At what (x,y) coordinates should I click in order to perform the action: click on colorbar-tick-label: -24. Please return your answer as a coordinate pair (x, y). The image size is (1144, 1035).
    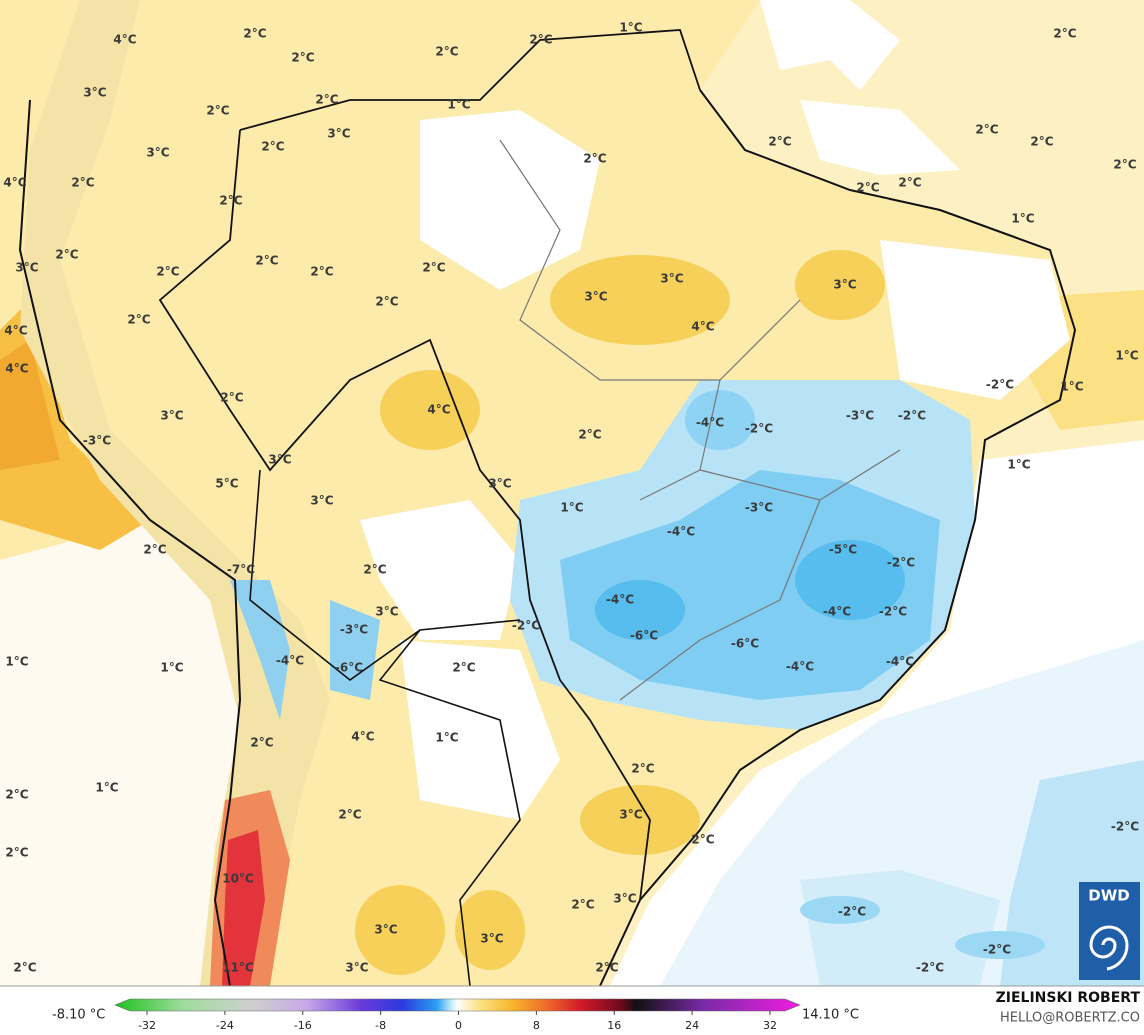
    Looking at the image, I should click on (225, 1025).